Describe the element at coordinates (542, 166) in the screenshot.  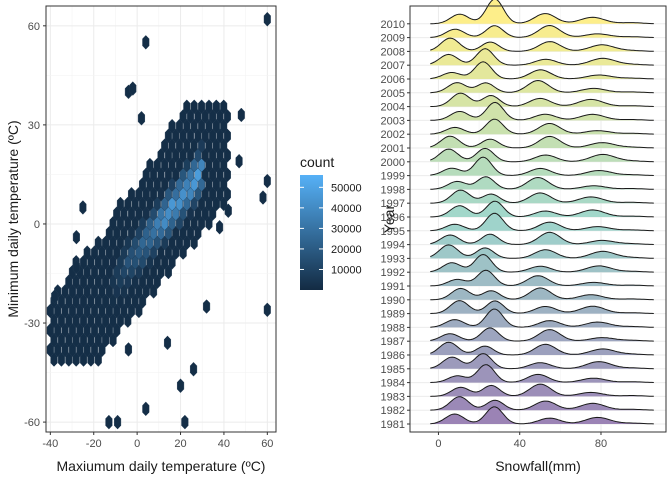
I see `ridge-1999` at that location.